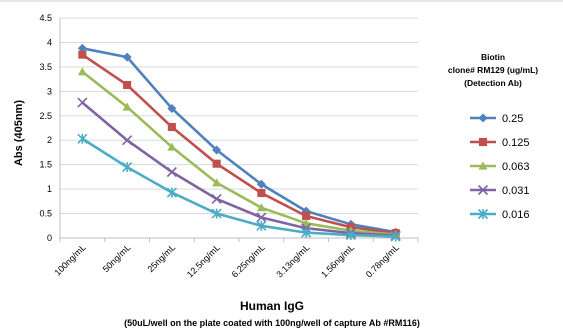  I want to click on legend-item: 0.031, so click(500, 190).